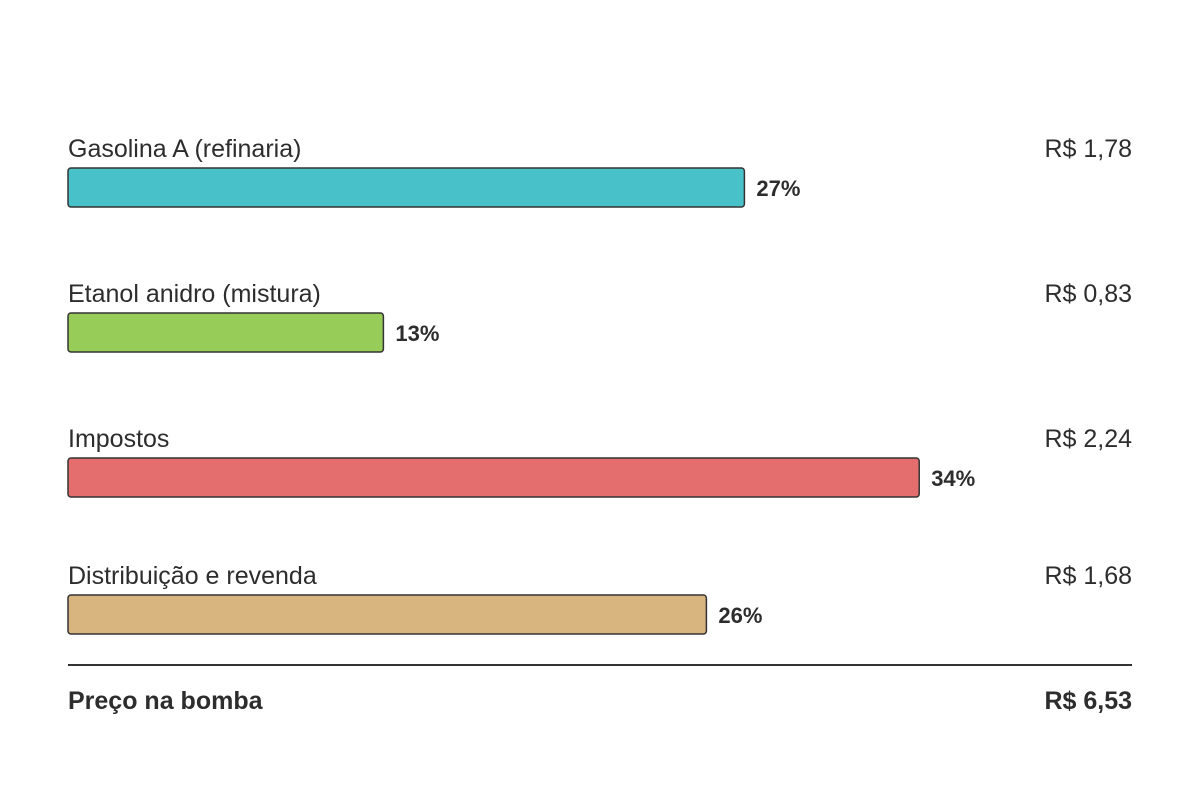 This screenshot has height=805, width=1200. Describe the element at coordinates (194, 294) in the screenshot. I see `category-label: Etanol anidro (mistura)` at that location.